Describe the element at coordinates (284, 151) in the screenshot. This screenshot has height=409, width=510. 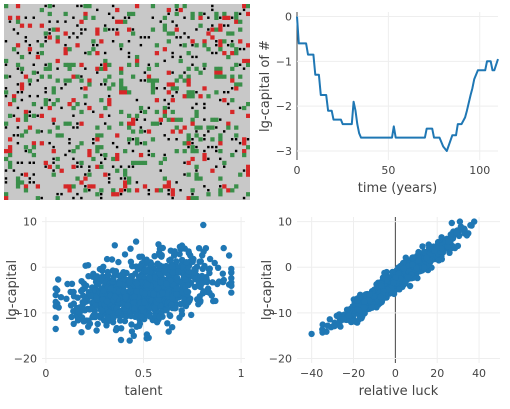
I see `y-tick-label: −3` at that location.